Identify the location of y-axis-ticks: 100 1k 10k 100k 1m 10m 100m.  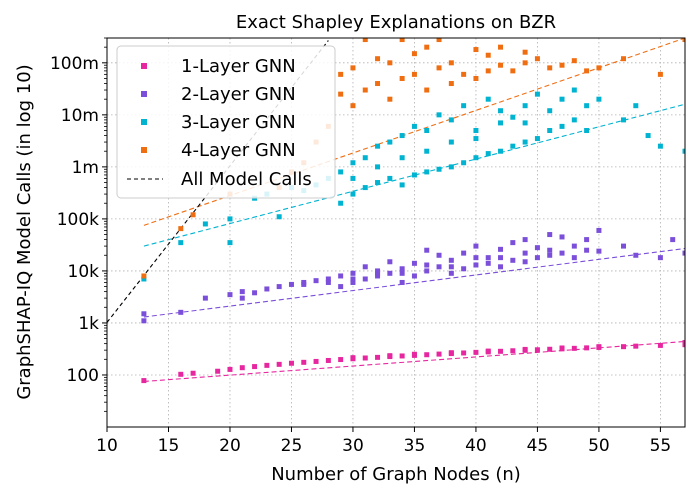
(78, 224).